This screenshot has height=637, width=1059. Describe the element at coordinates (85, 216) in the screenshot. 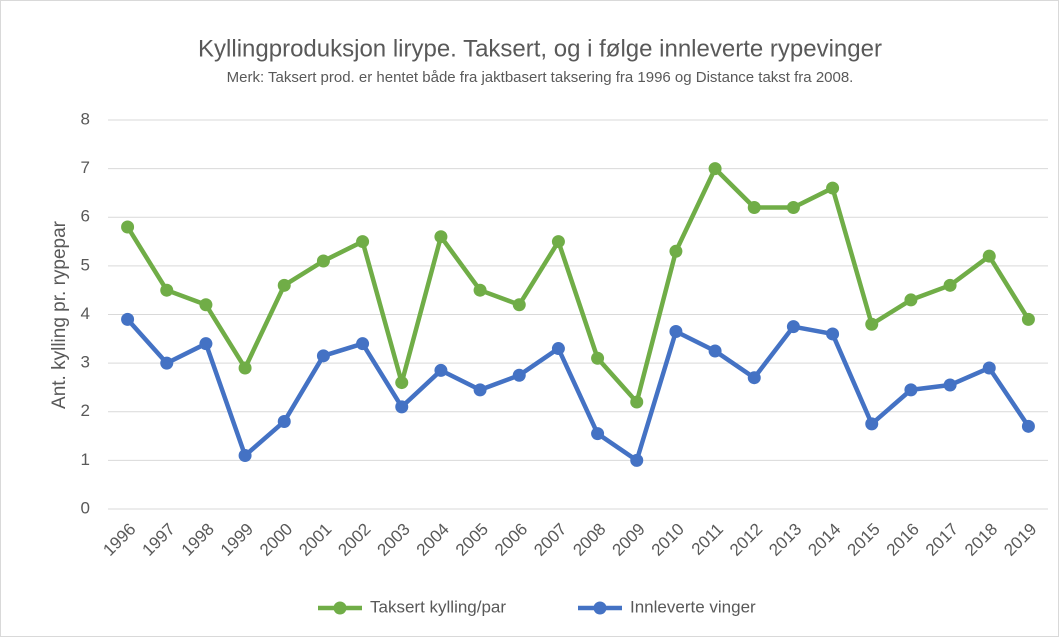

I see `y-tick-label: 6` at that location.